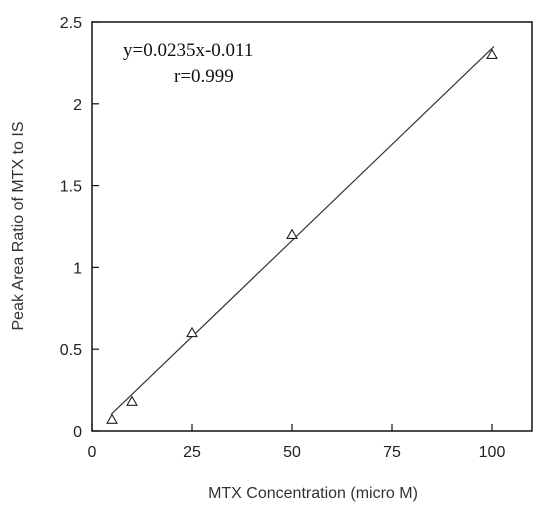  Describe the element at coordinates (79, 228) in the screenshot. I see `y-axis-ticks: 0 0.5 1 1.5 2 2.5` at that location.